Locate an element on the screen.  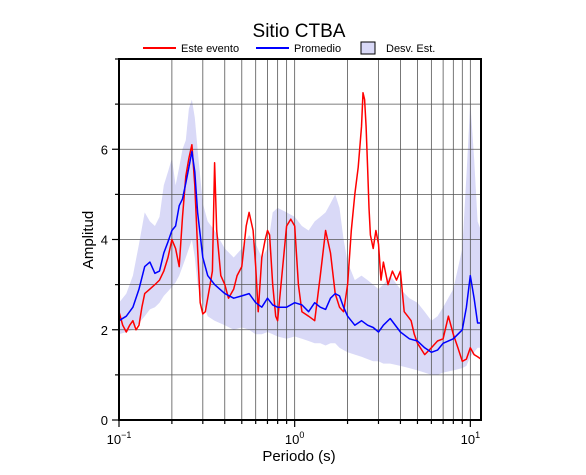
x-tick-label: 10⁰ is located at coordinates (294, 438).